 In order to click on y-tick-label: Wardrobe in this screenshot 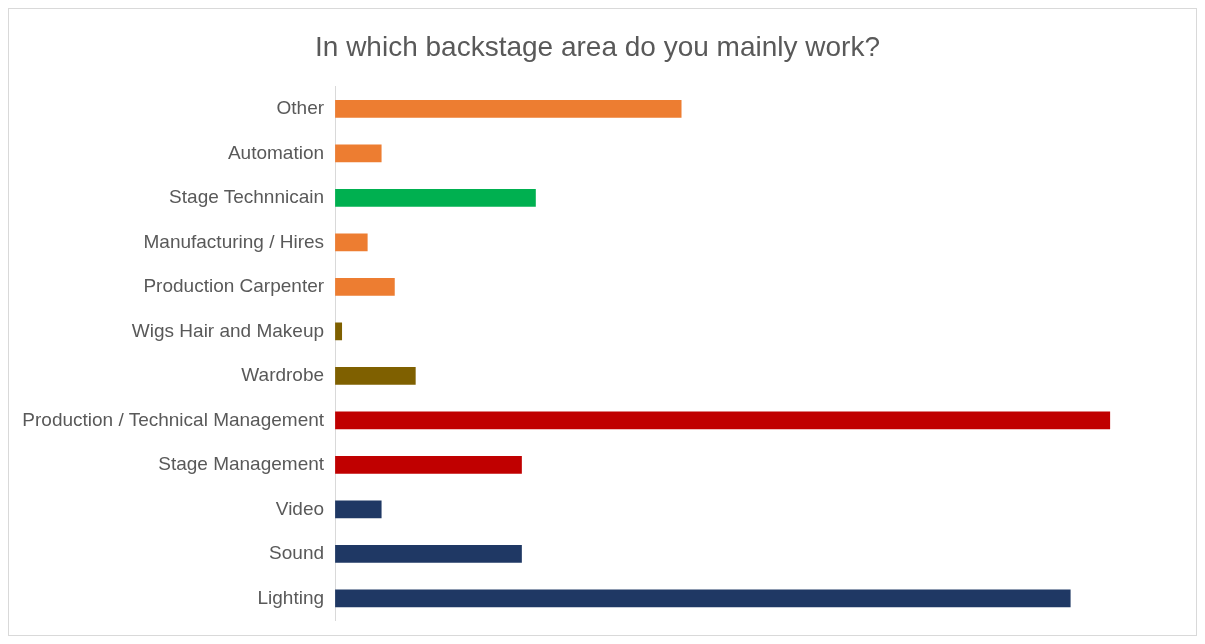, I will do `click(283, 375)`.